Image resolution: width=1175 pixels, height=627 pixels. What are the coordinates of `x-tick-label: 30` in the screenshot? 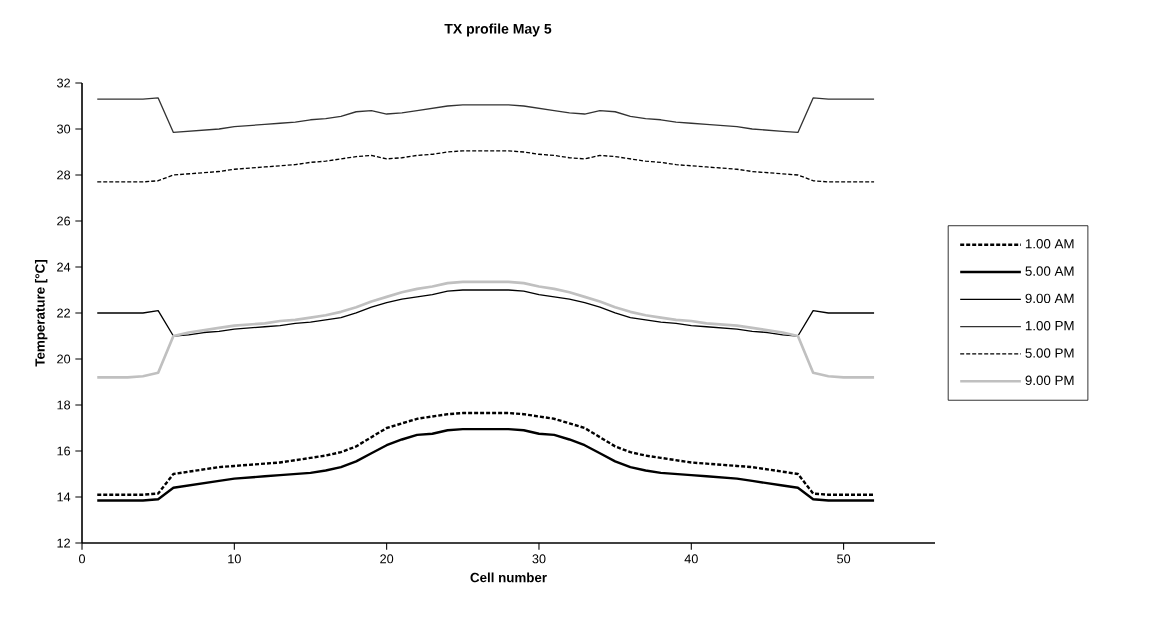 It's located at (539, 559).